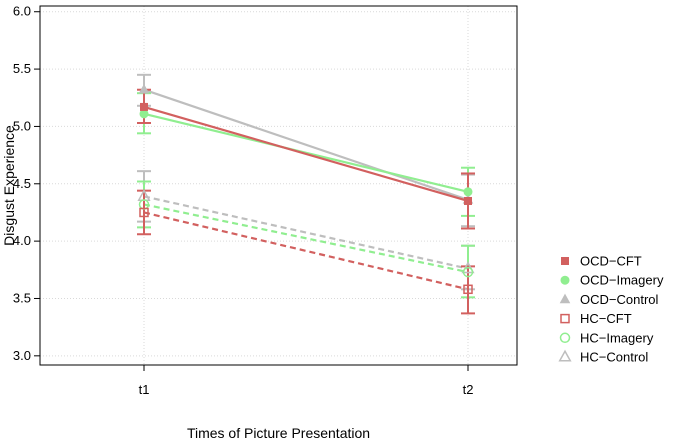  Describe the element at coordinates (22, 240) in the screenshot. I see `y-tick-label: 4.0` at that location.